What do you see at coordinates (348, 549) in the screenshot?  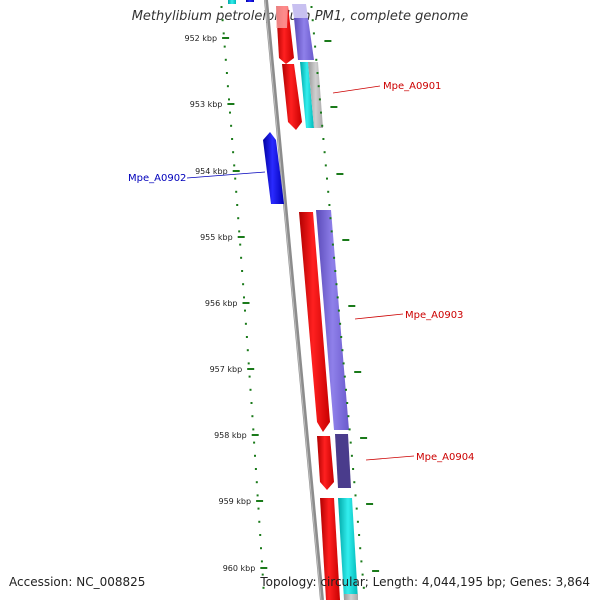 I see `blast-hit-cyan-lower` at bounding box center [348, 549].